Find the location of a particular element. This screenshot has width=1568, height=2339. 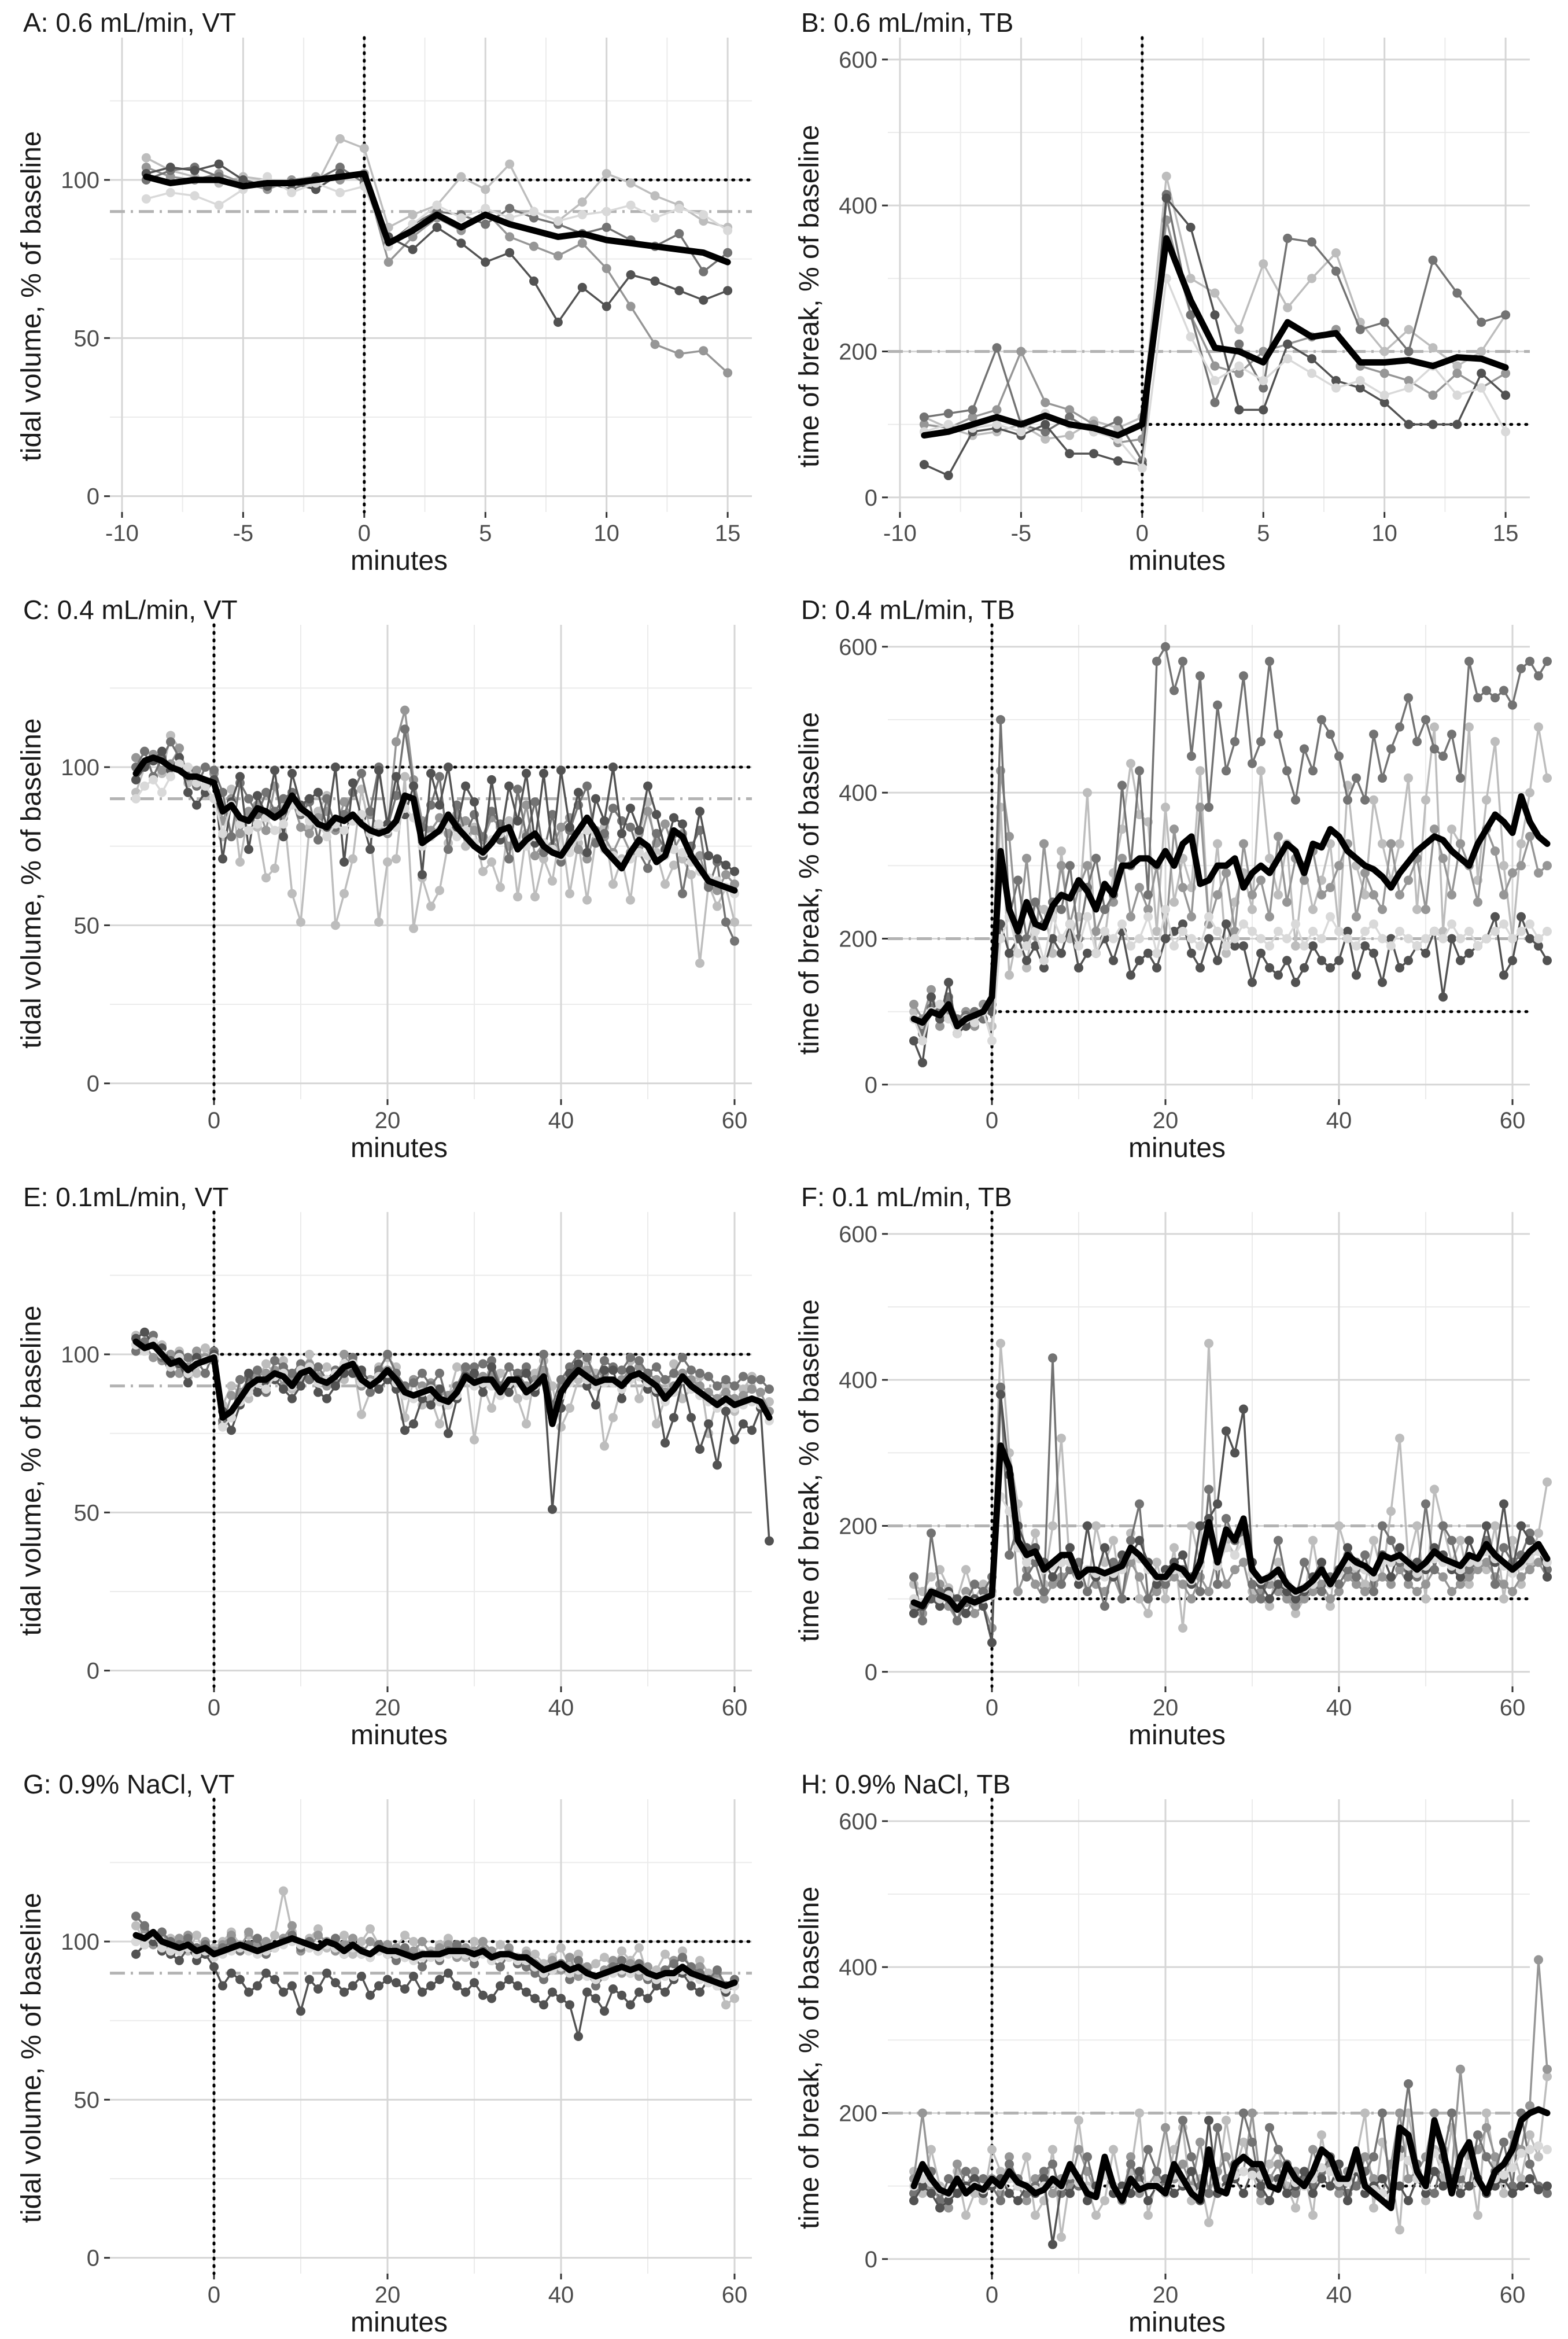

x-tick-label: 0 is located at coordinates (992, 1708).